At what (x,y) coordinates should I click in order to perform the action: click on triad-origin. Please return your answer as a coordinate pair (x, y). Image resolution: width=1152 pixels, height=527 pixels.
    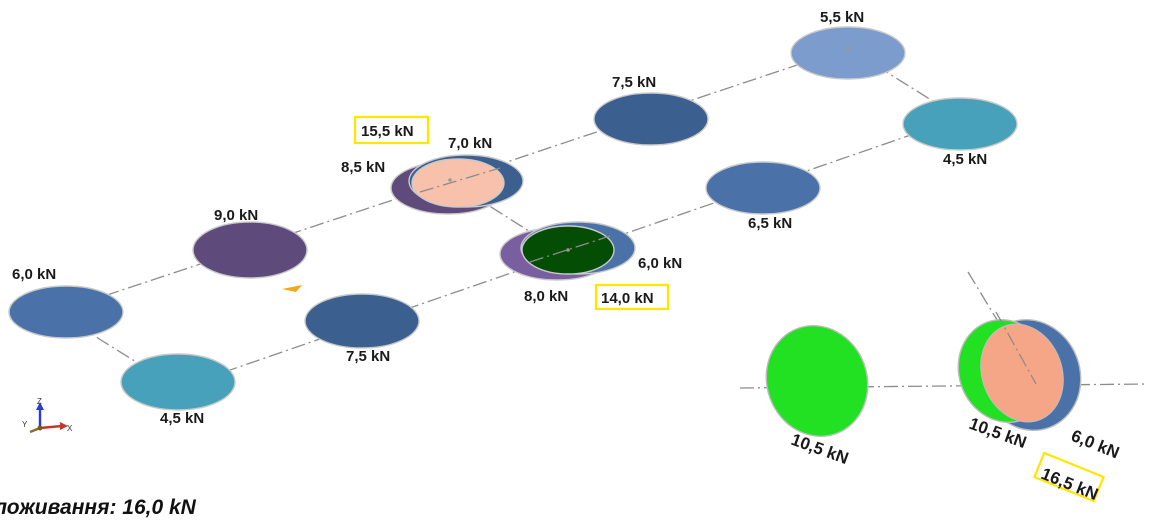
    Looking at the image, I should click on (40, 428).